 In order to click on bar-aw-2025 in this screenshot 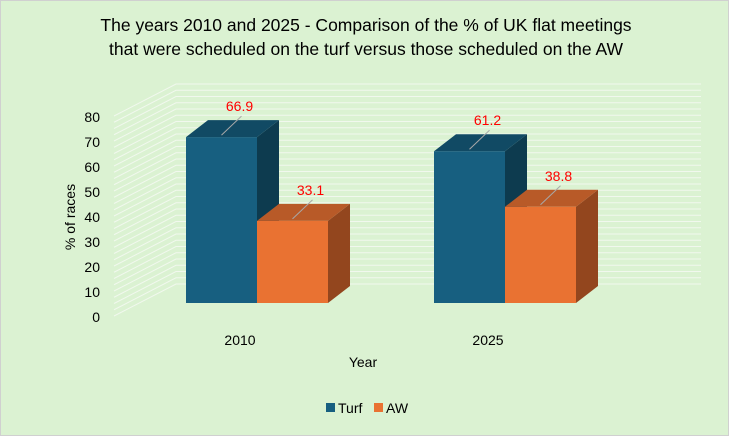, I will do `click(540, 254)`.